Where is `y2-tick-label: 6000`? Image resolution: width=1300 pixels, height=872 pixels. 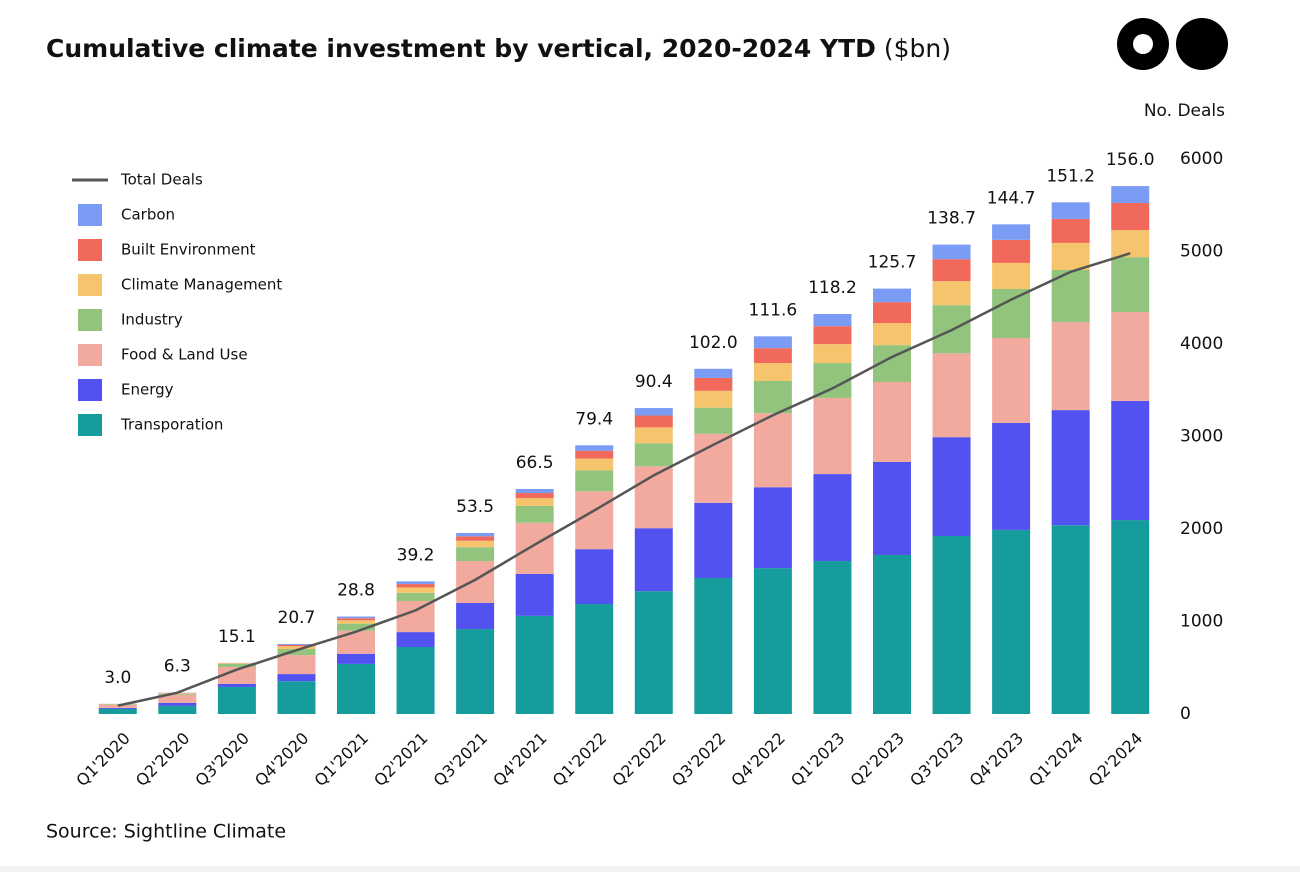 y2-tick-label: 6000 is located at coordinates (1201, 159).